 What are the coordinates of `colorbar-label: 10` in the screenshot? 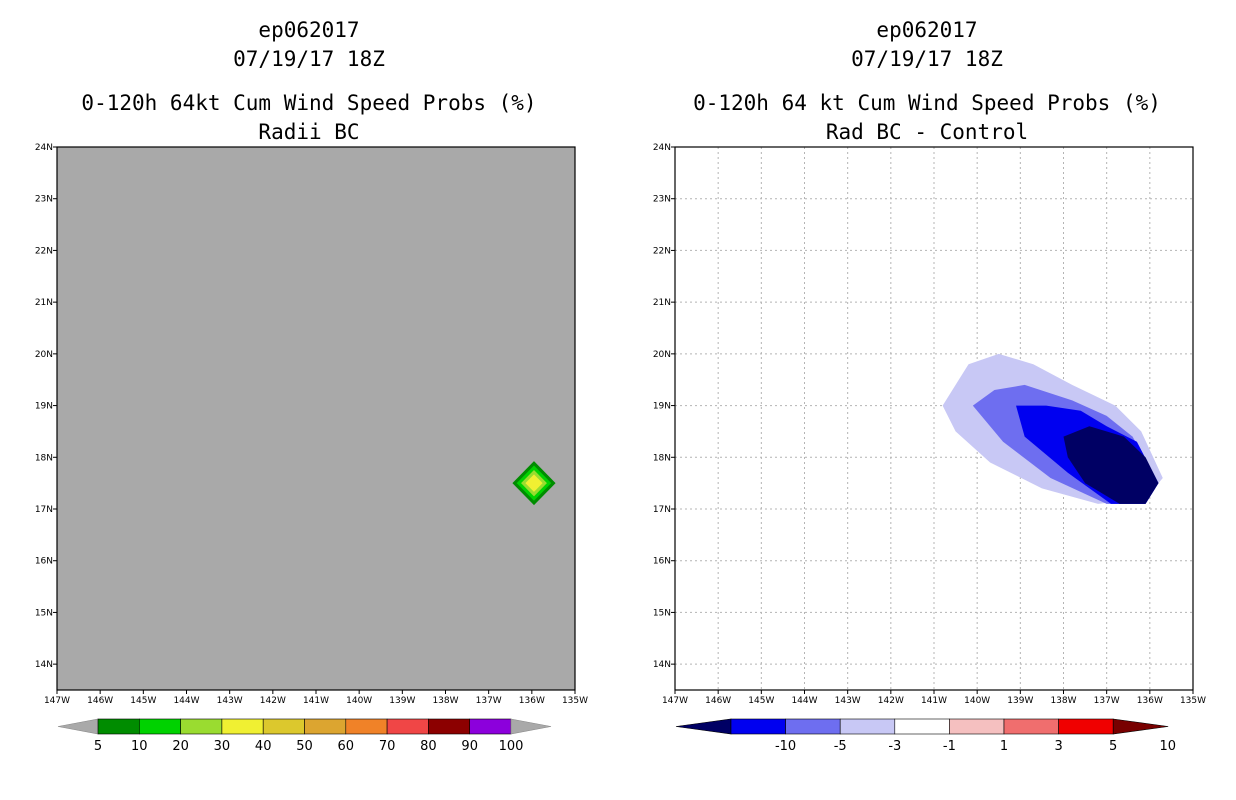 It's located at (1168, 746).